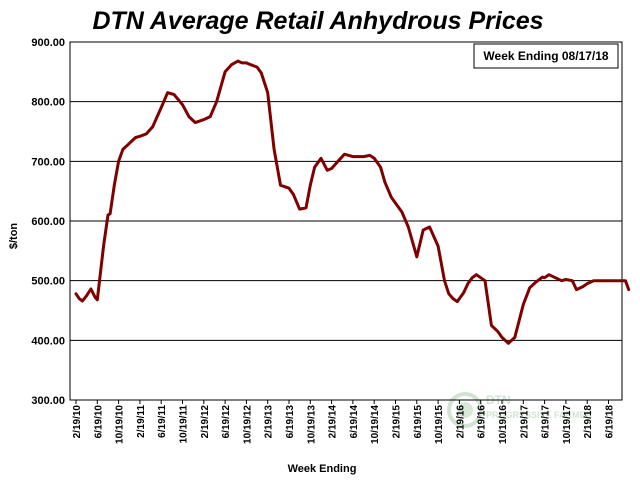 This screenshot has height=480, width=640. Describe the element at coordinates (290, 422) in the screenshot. I see `x-tick-label: 6/19/13` at that location.